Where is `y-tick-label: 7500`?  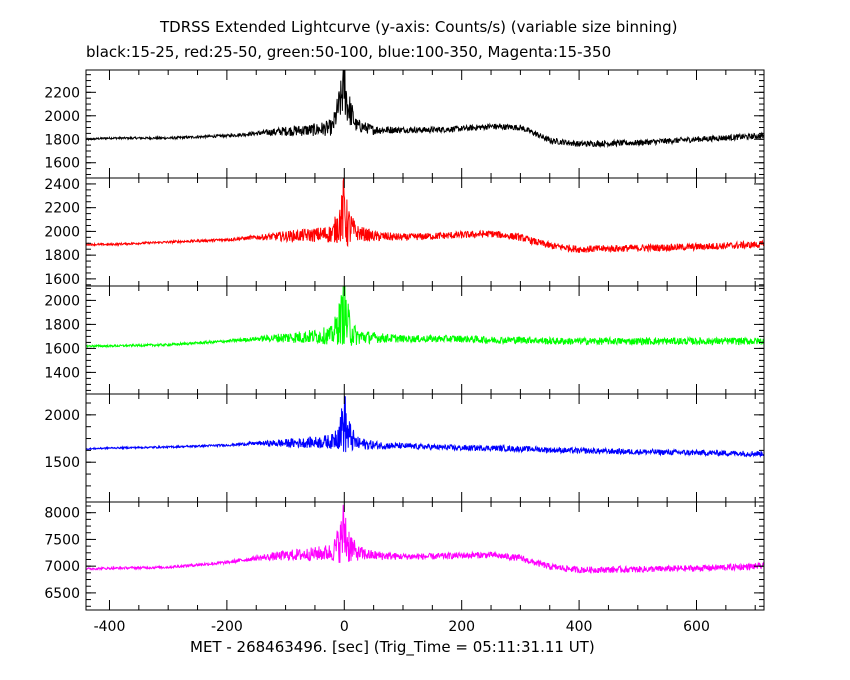 y-tick-label: 7500 is located at coordinates (62, 540).